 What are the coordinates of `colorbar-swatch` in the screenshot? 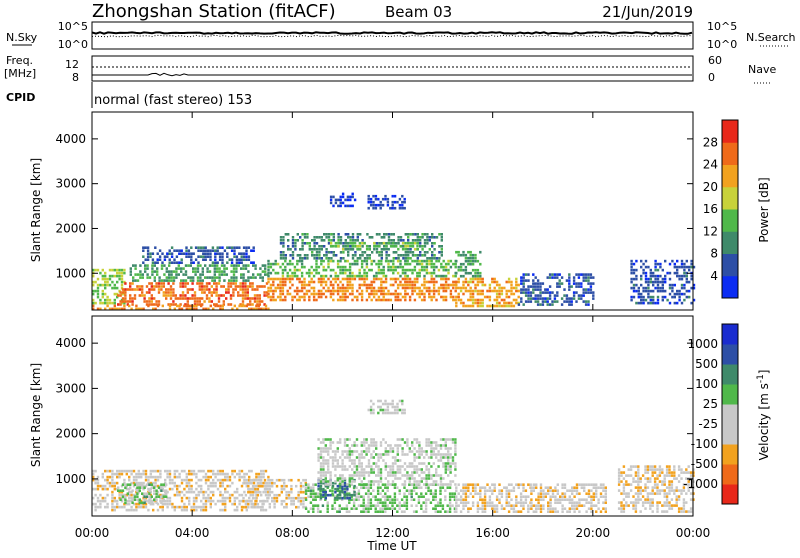 It's located at (730, 354).